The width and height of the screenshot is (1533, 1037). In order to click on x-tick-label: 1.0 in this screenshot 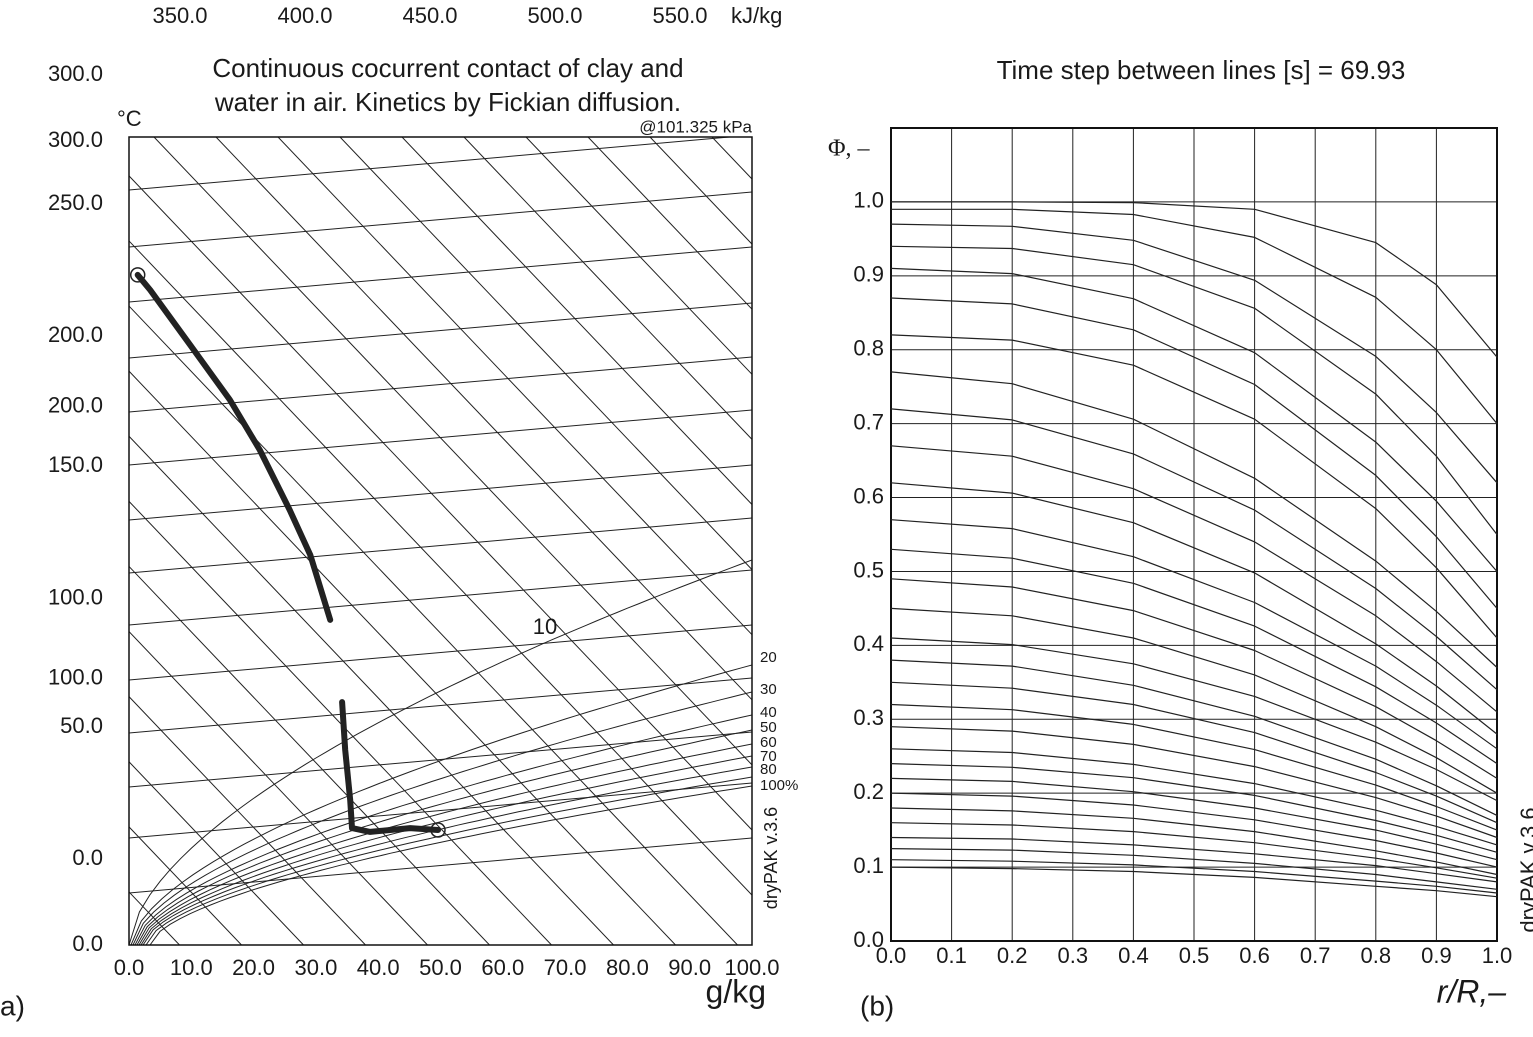, I will do `click(1497, 955)`.